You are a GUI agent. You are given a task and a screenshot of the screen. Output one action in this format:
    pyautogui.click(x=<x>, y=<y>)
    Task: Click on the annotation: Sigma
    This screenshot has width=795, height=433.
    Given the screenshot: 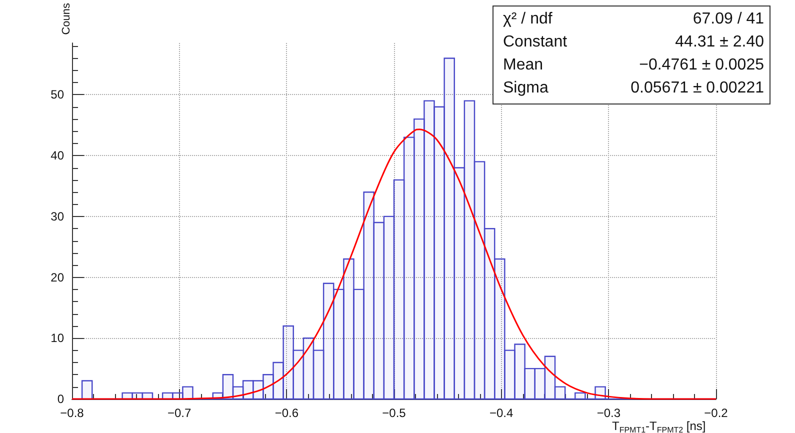 What is the action you would take?
    pyautogui.click(x=525, y=88)
    